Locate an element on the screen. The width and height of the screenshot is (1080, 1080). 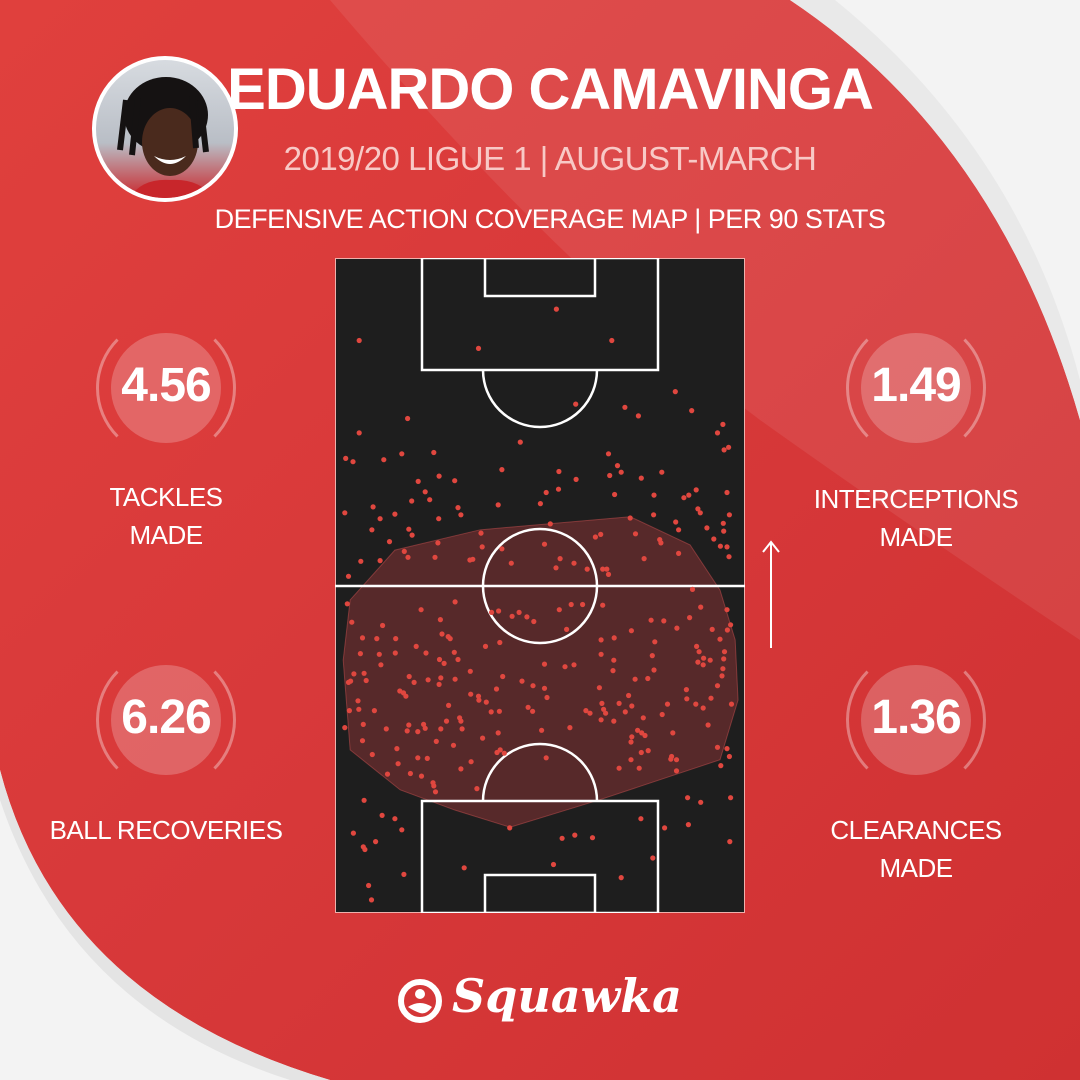
stat-value: 1.36 is located at coordinates (916, 717).